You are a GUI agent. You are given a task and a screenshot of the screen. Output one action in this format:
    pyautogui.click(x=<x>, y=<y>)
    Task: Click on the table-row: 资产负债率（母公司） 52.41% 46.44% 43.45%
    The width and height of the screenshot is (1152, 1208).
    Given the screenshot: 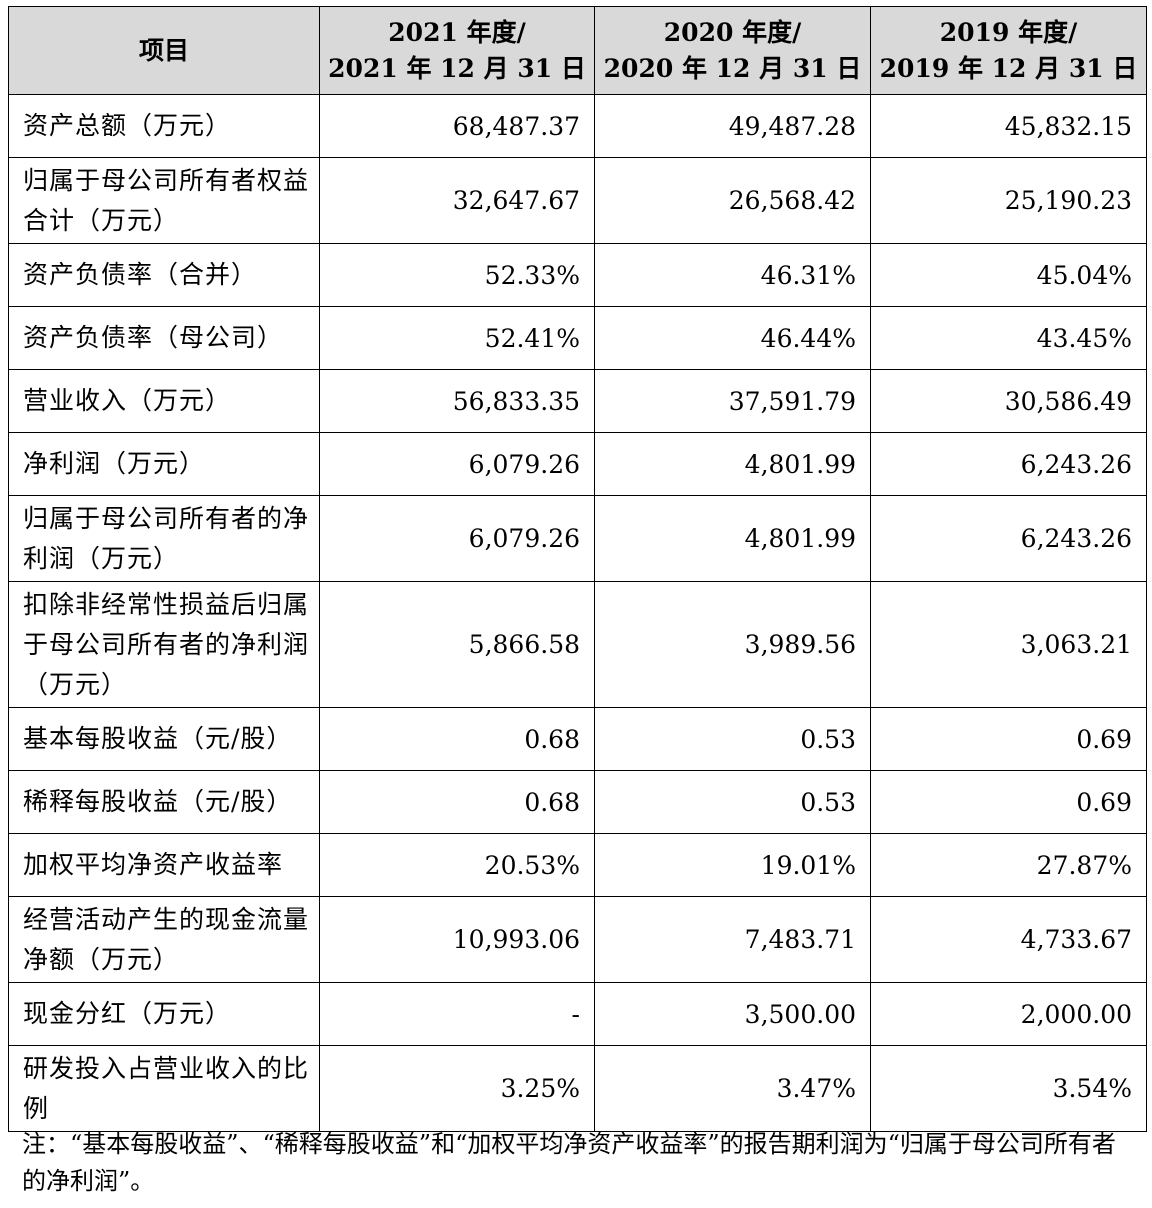 What is the action you would take?
    pyautogui.click(x=577, y=338)
    